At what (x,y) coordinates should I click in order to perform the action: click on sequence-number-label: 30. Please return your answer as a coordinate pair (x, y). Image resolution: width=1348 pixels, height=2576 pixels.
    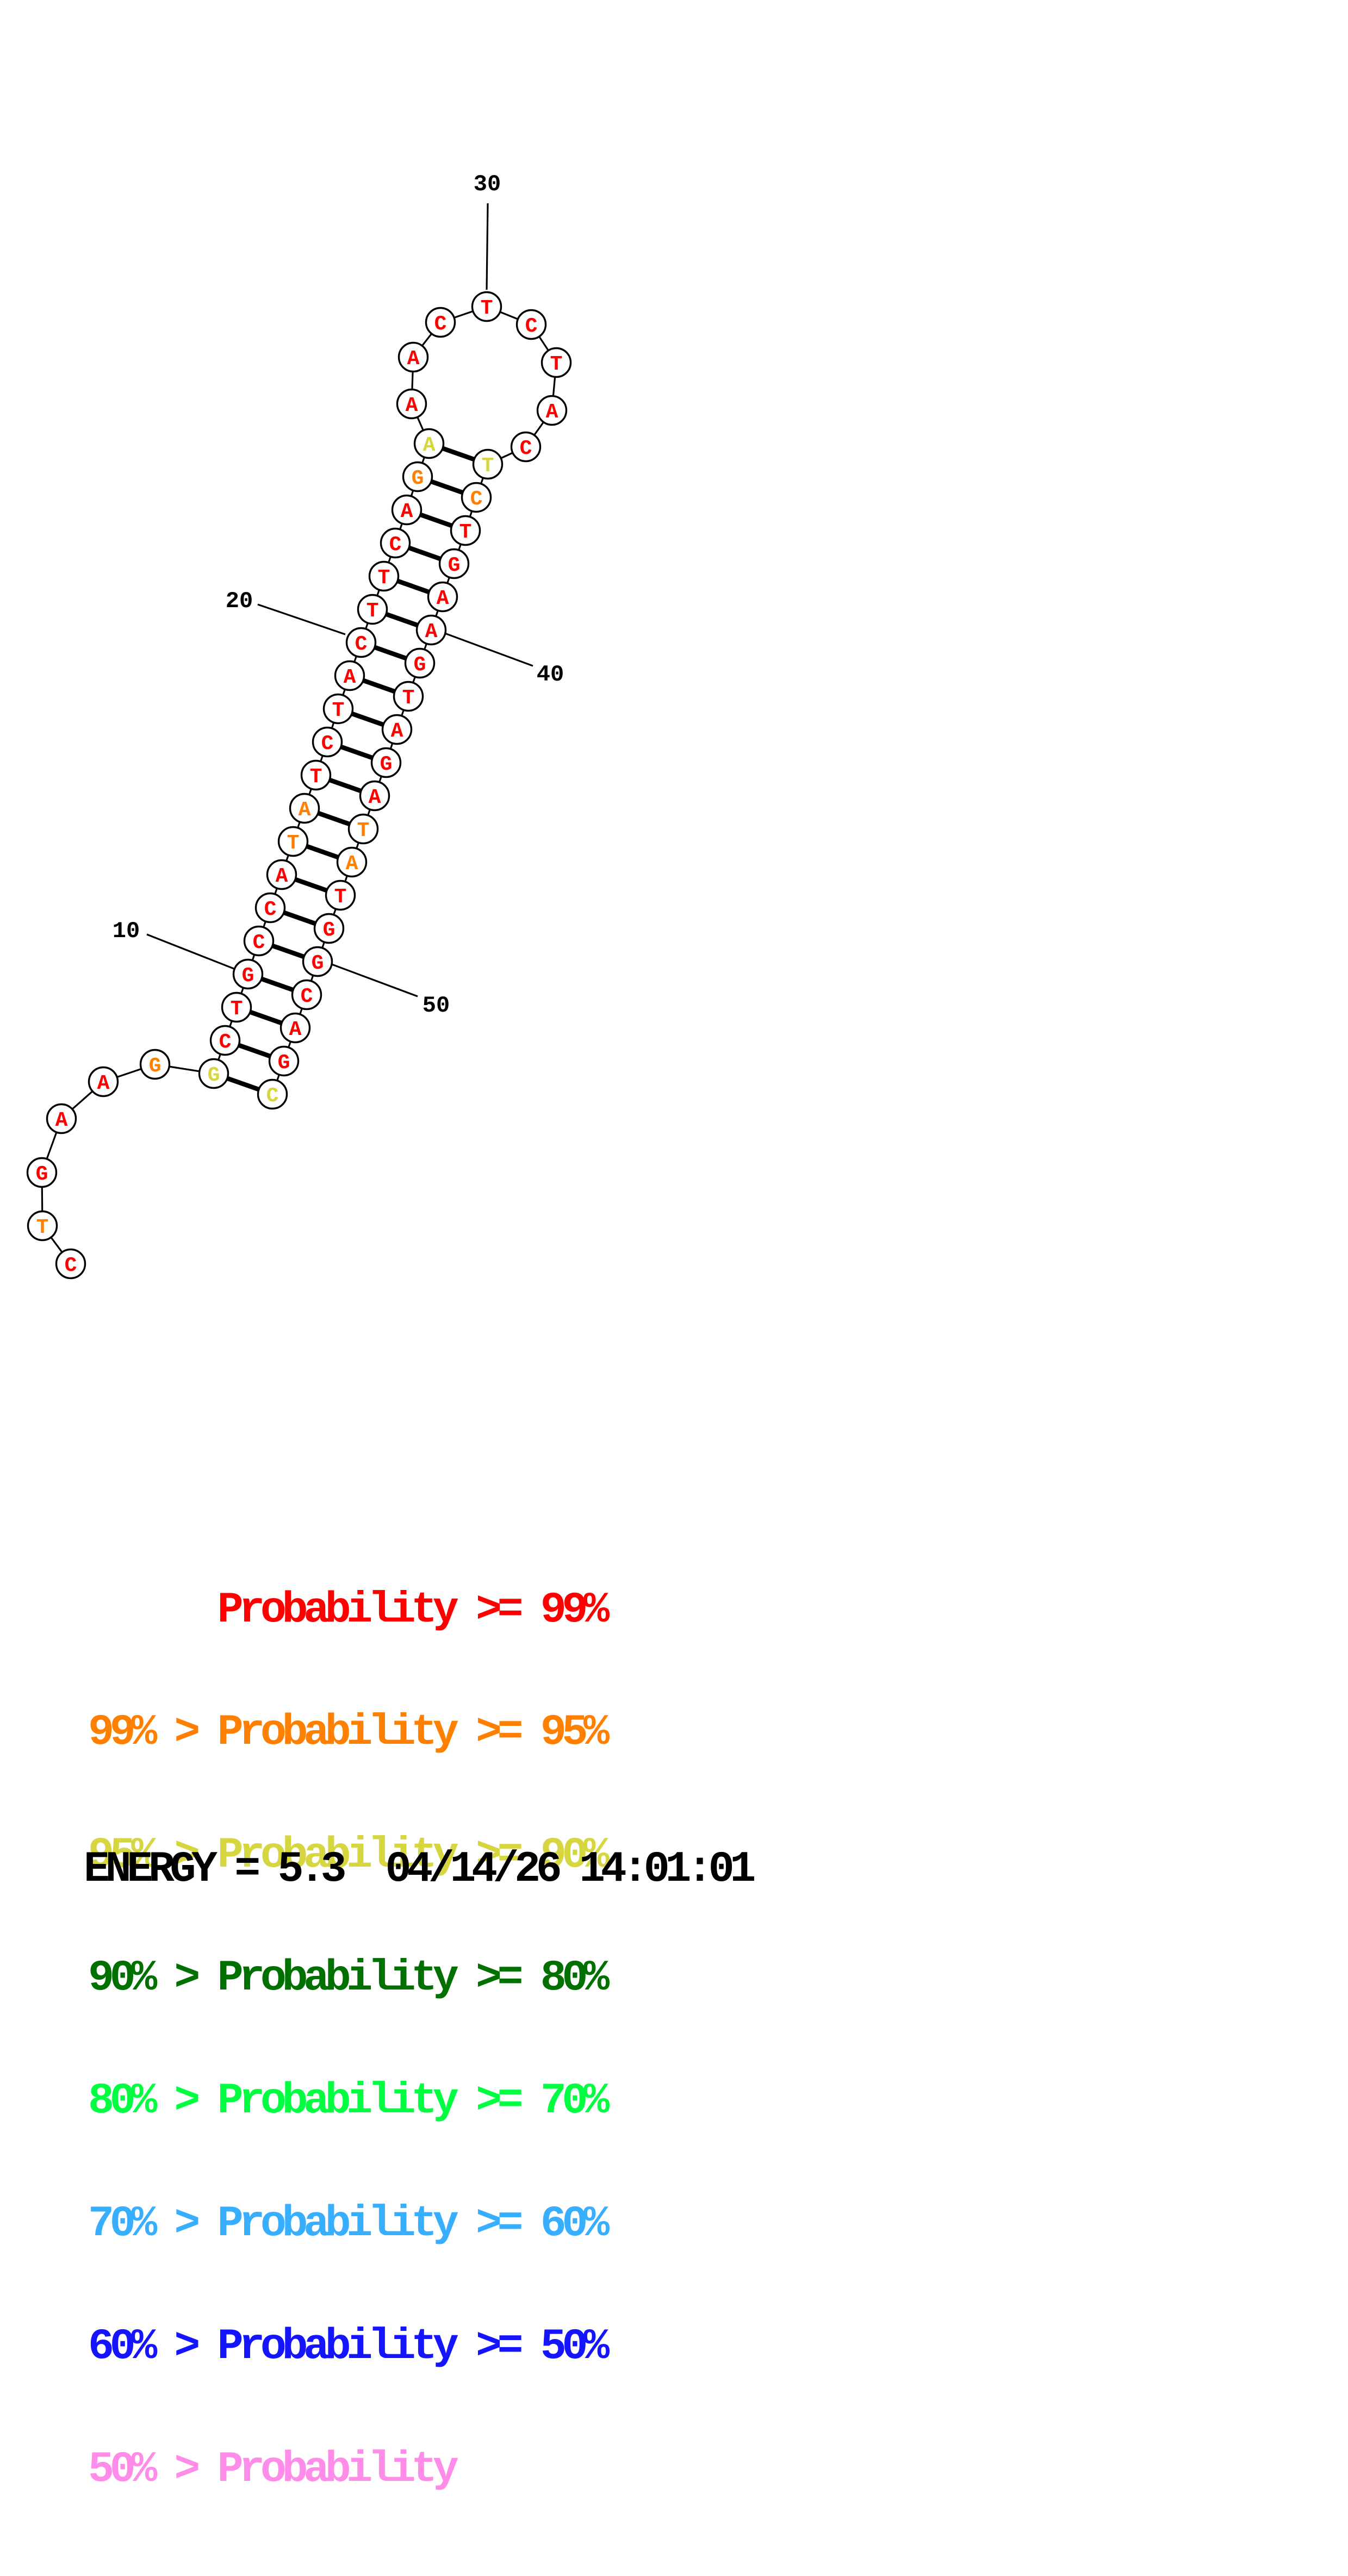
    Looking at the image, I should click on (487, 184).